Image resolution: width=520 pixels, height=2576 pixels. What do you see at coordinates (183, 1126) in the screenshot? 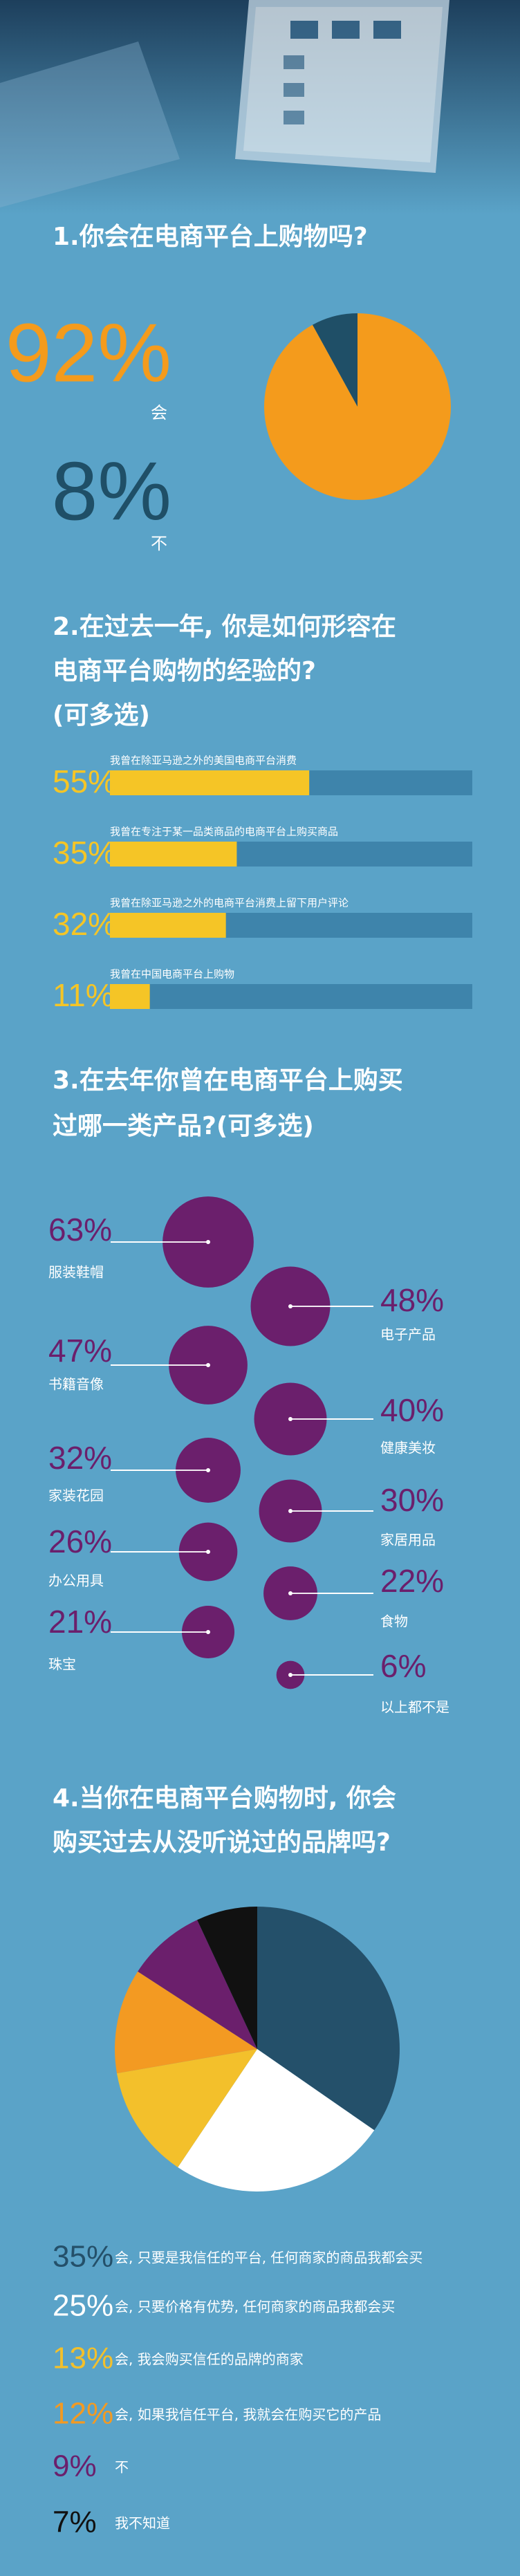
I see `section-title: 过哪一类产品?(可多选)` at bounding box center [183, 1126].